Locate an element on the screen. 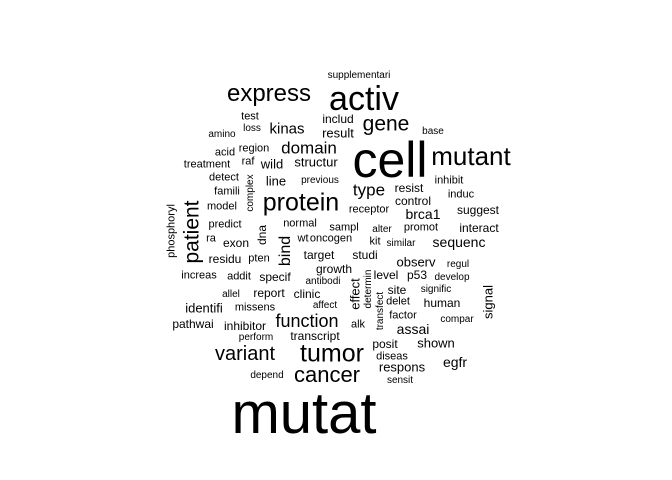 This screenshot has height=480, width=672. word-previous: previous is located at coordinates (320, 180).